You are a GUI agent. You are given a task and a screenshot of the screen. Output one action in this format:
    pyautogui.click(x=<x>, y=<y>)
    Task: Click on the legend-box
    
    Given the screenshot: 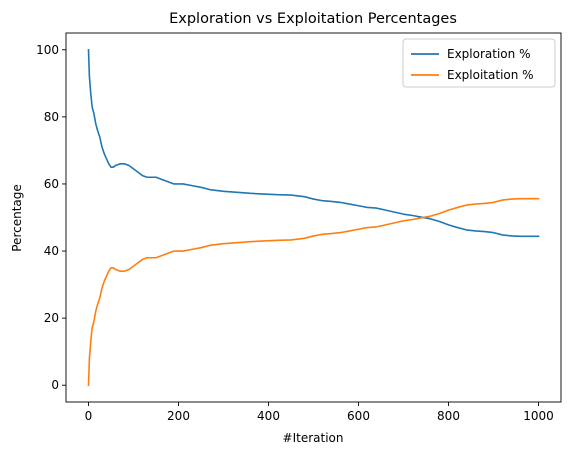 What is the action you would take?
    pyautogui.click(x=479, y=63)
    